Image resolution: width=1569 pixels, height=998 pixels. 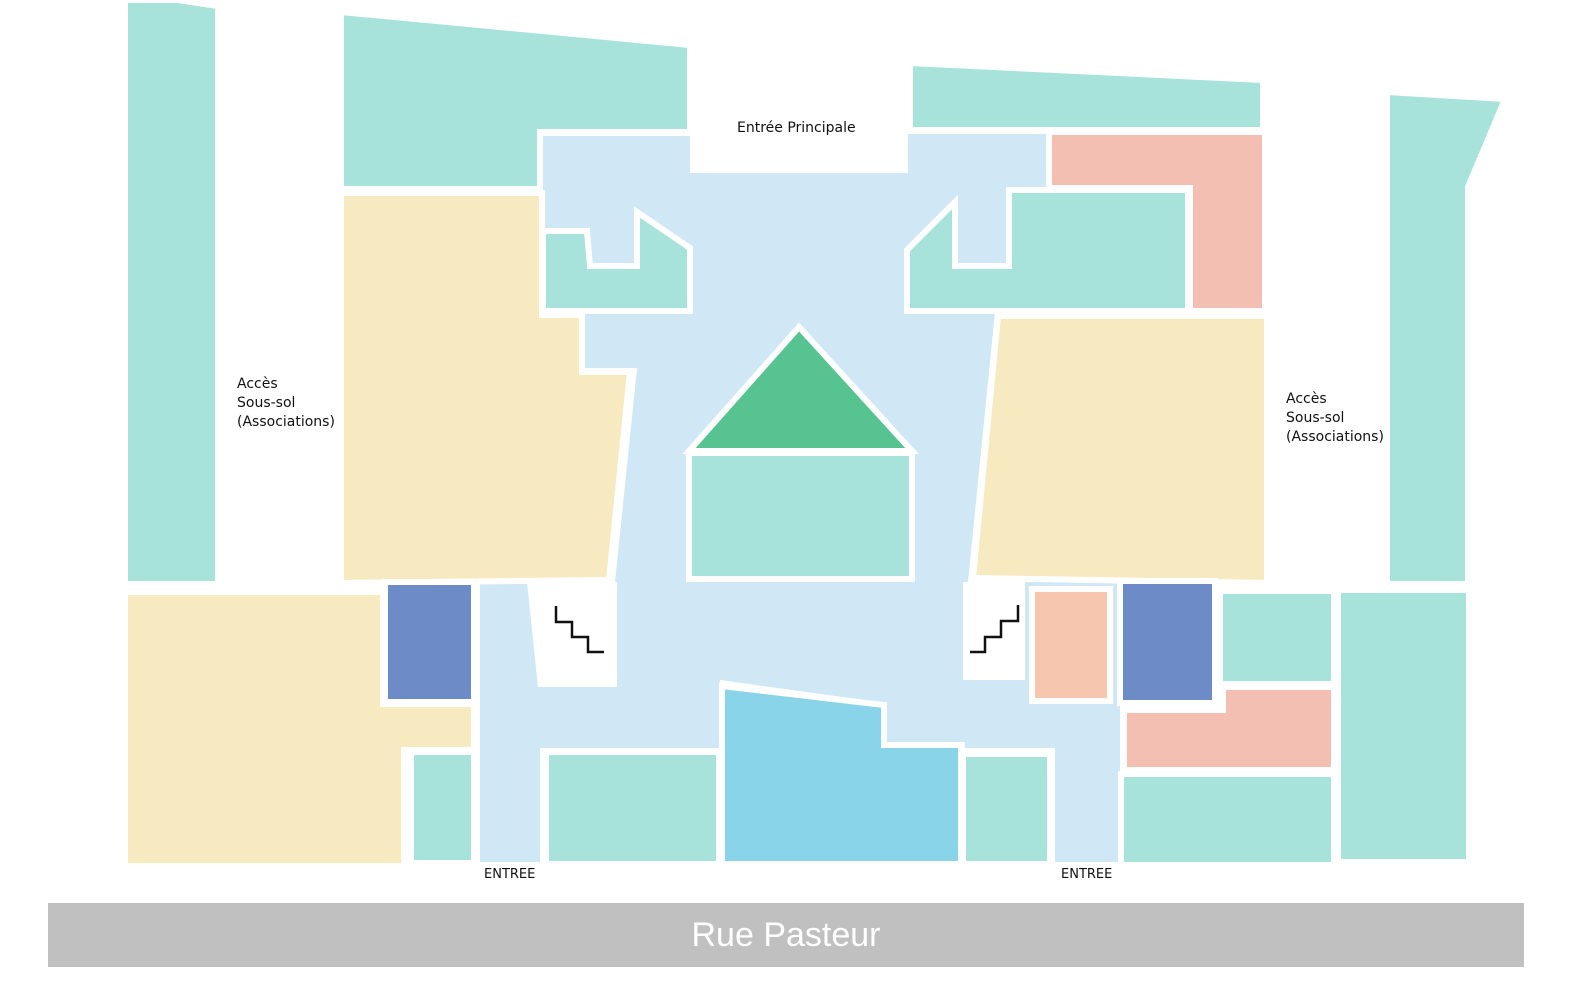 What do you see at coordinates (1315, 418) in the screenshot?
I see `right-access-line-2: Sous-sol` at bounding box center [1315, 418].